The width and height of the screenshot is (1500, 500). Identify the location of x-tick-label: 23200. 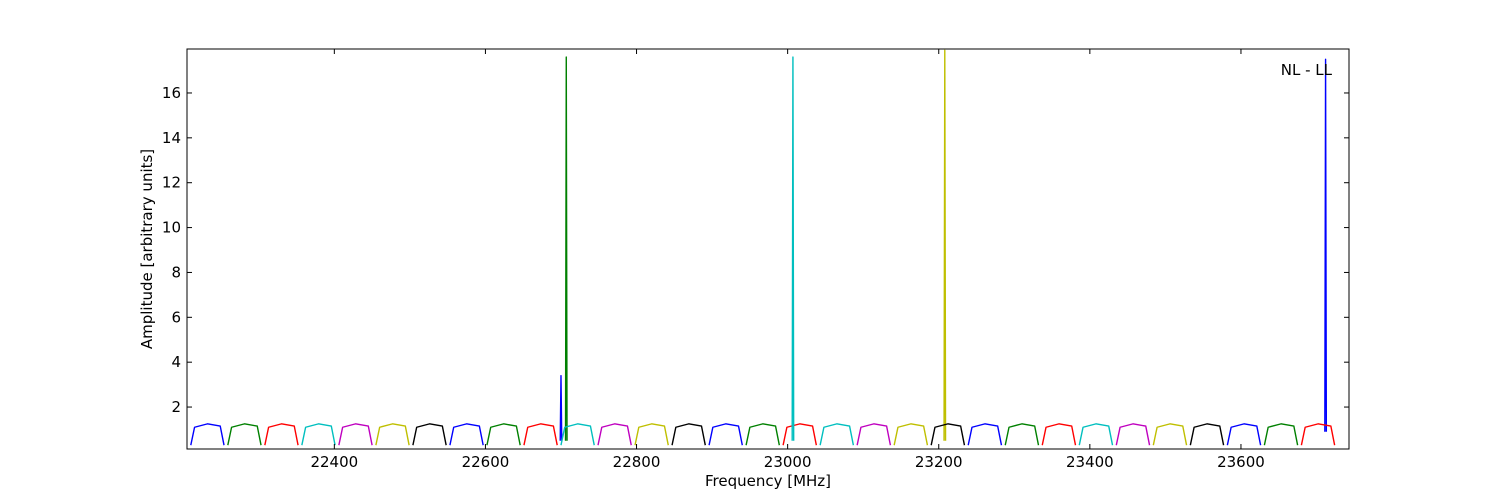
(939, 462).